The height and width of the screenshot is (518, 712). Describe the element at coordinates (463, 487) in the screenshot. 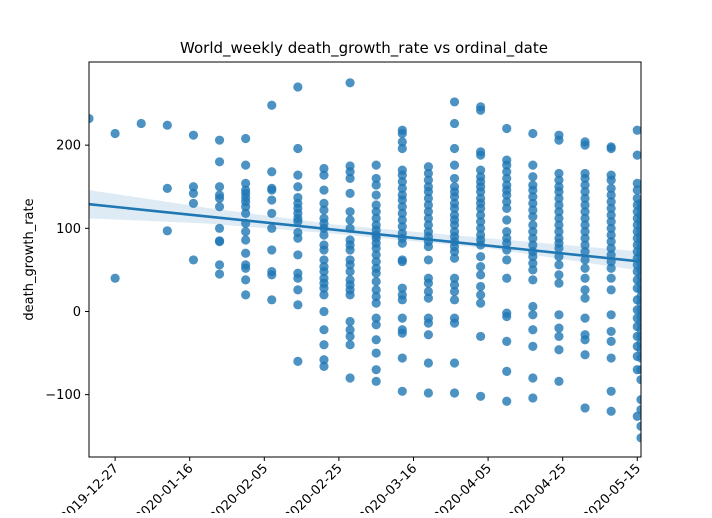

I see `x-tick-label: 2020-04-05` at that location.